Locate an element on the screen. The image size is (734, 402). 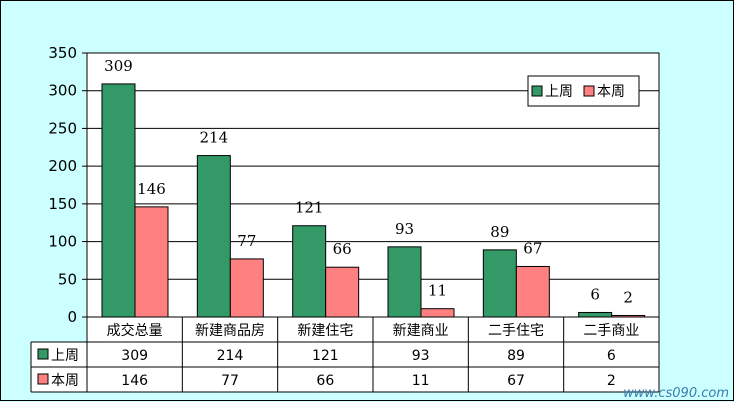
data-label: 66 is located at coordinates (342, 249).